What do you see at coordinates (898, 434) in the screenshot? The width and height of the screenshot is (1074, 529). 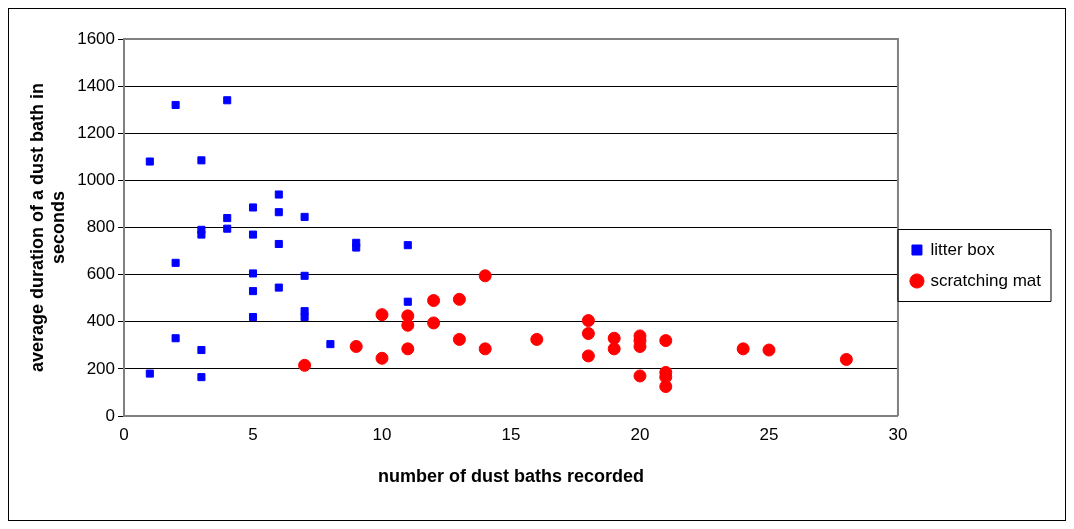 I see `x-tick-label: 30` at bounding box center [898, 434].